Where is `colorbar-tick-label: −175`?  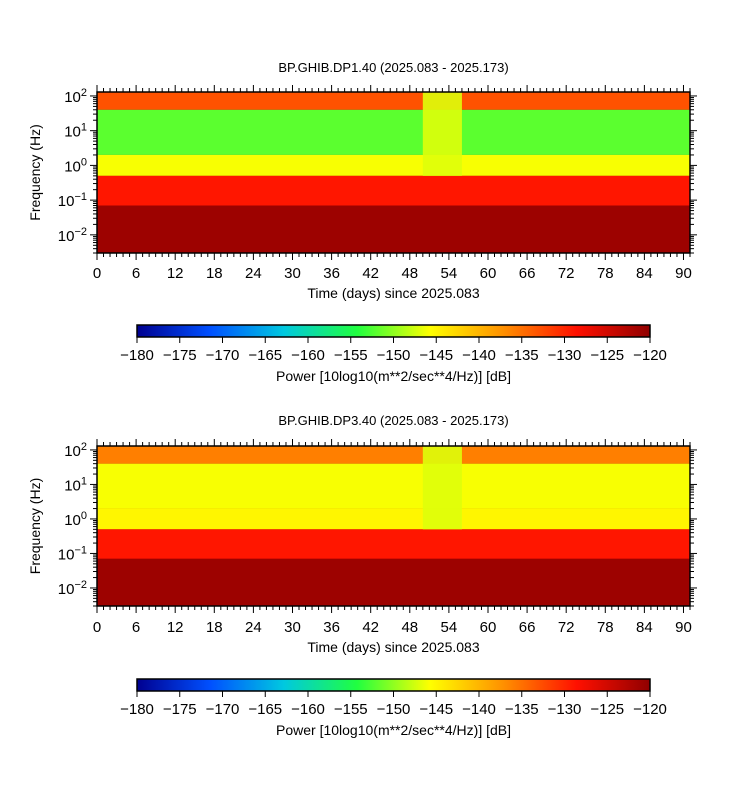
colorbar-tick-label: −175 is located at coordinates (180, 355).